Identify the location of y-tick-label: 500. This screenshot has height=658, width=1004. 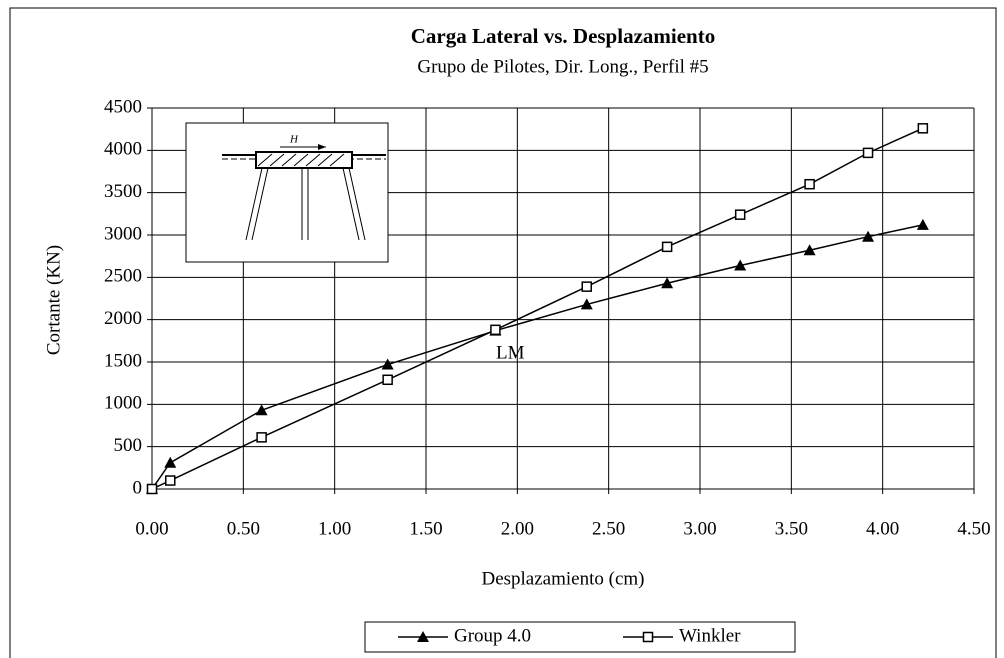
(128, 445).